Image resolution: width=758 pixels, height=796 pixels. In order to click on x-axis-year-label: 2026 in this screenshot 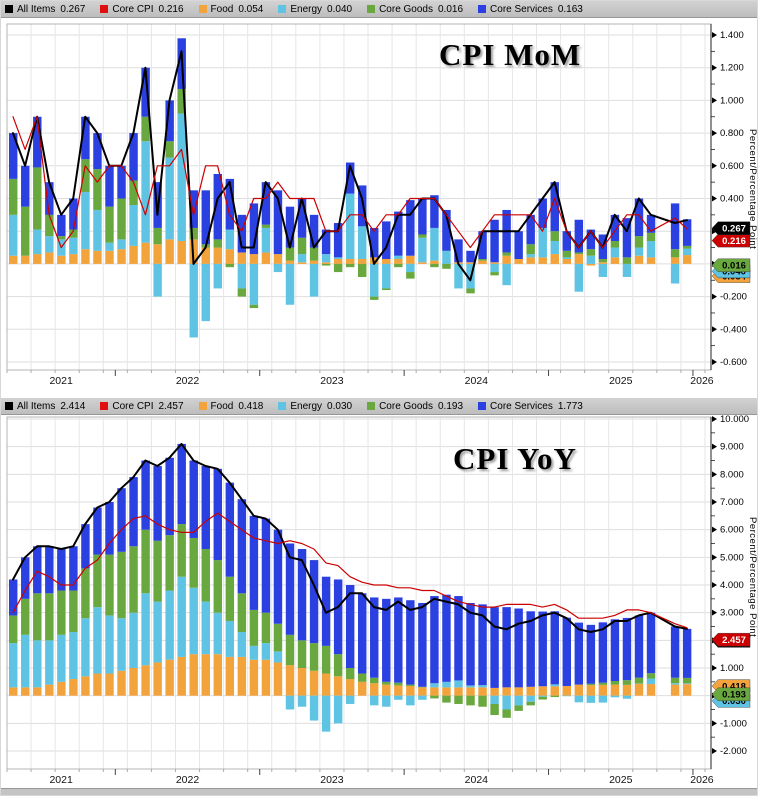, I will do `click(702, 381)`.